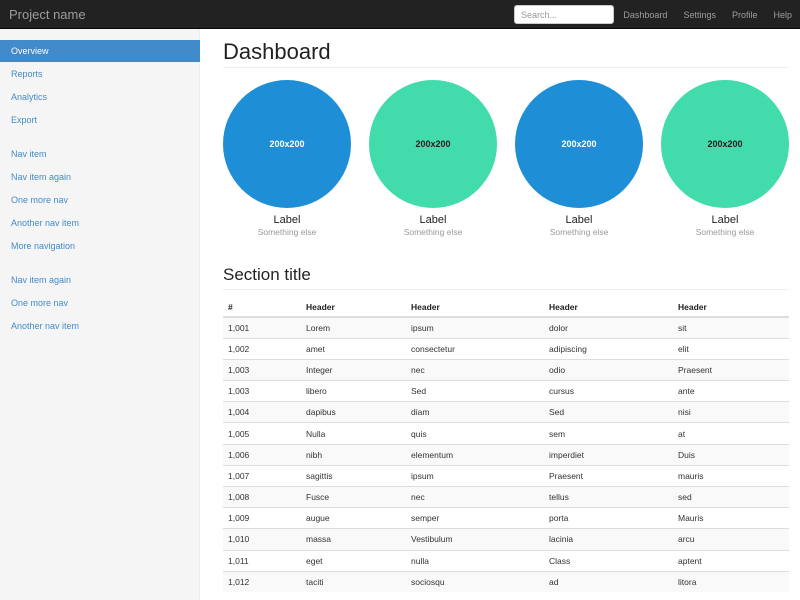 This screenshot has width=800, height=600. I want to click on sidebar-item-overview: Overview, so click(100, 51).